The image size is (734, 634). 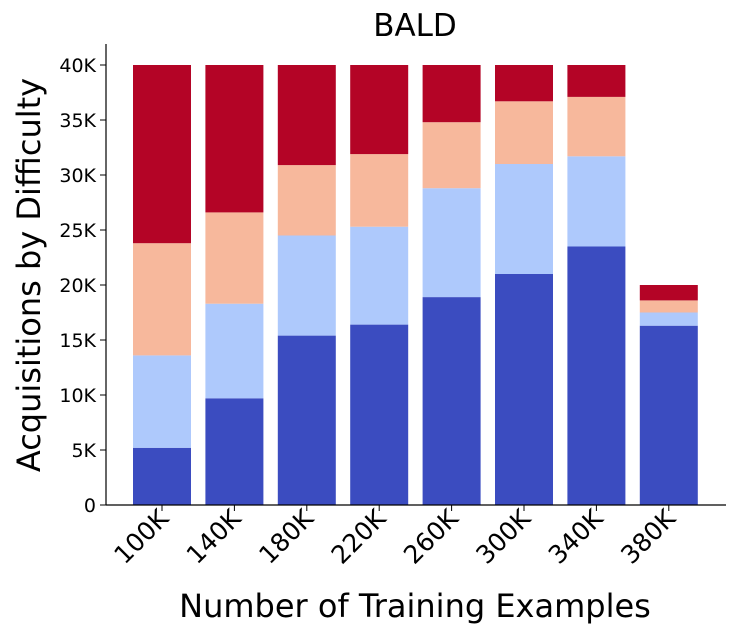 What do you see at coordinates (90, 506) in the screenshot?
I see `y-tick-label: 0` at bounding box center [90, 506].